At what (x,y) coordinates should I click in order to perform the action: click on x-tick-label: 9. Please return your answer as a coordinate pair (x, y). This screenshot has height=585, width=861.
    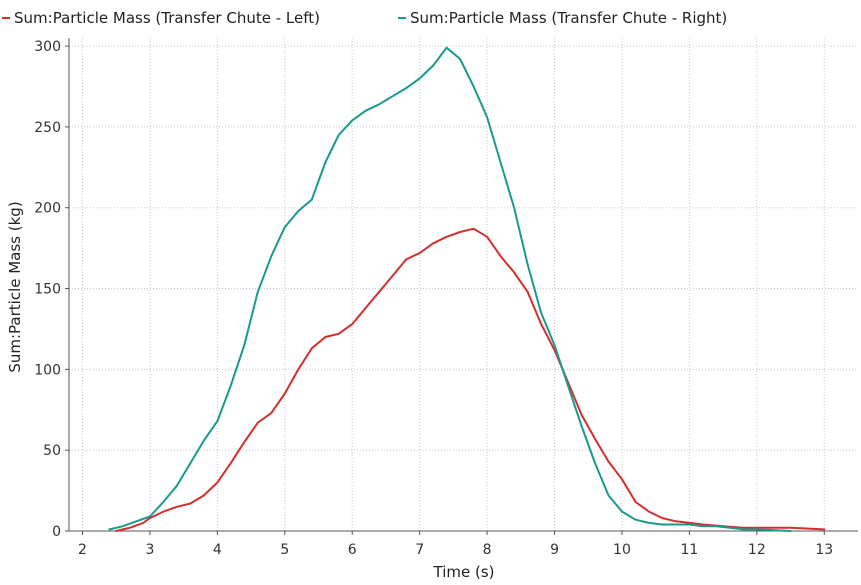
    Looking at the image, I should click on (554, 550).